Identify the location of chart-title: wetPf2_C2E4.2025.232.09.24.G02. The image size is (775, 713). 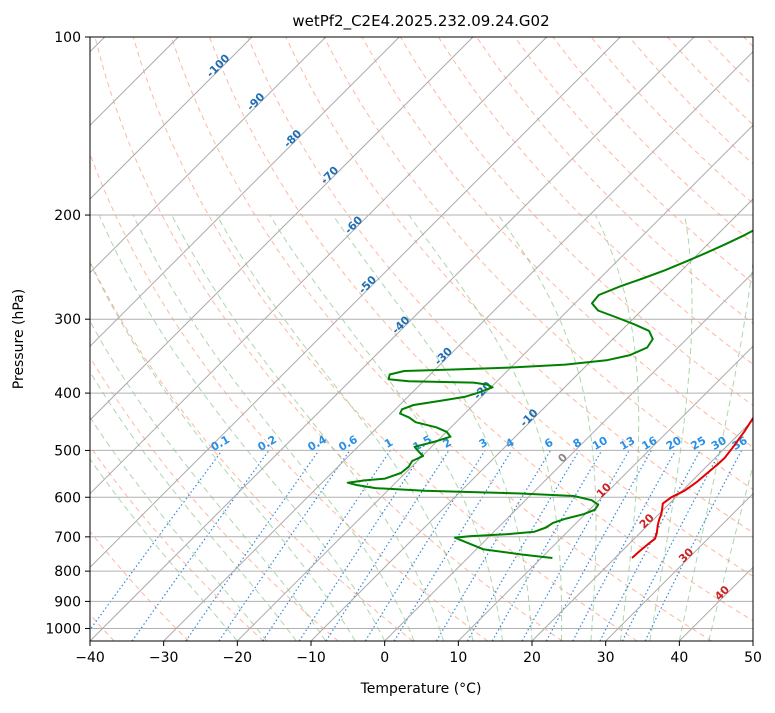
(420, 21).